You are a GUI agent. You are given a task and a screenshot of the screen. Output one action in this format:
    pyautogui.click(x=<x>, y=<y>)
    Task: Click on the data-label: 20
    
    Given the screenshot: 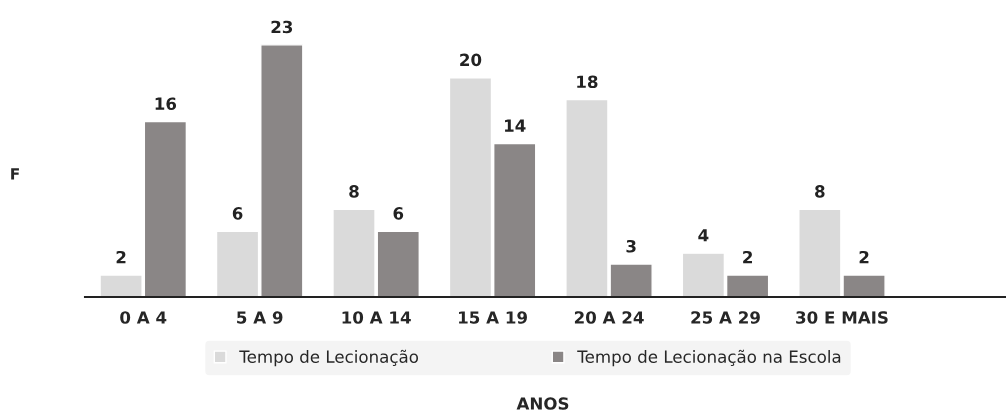 What is the action you would take?
    pyautogui.click(x=471, y=60)
    